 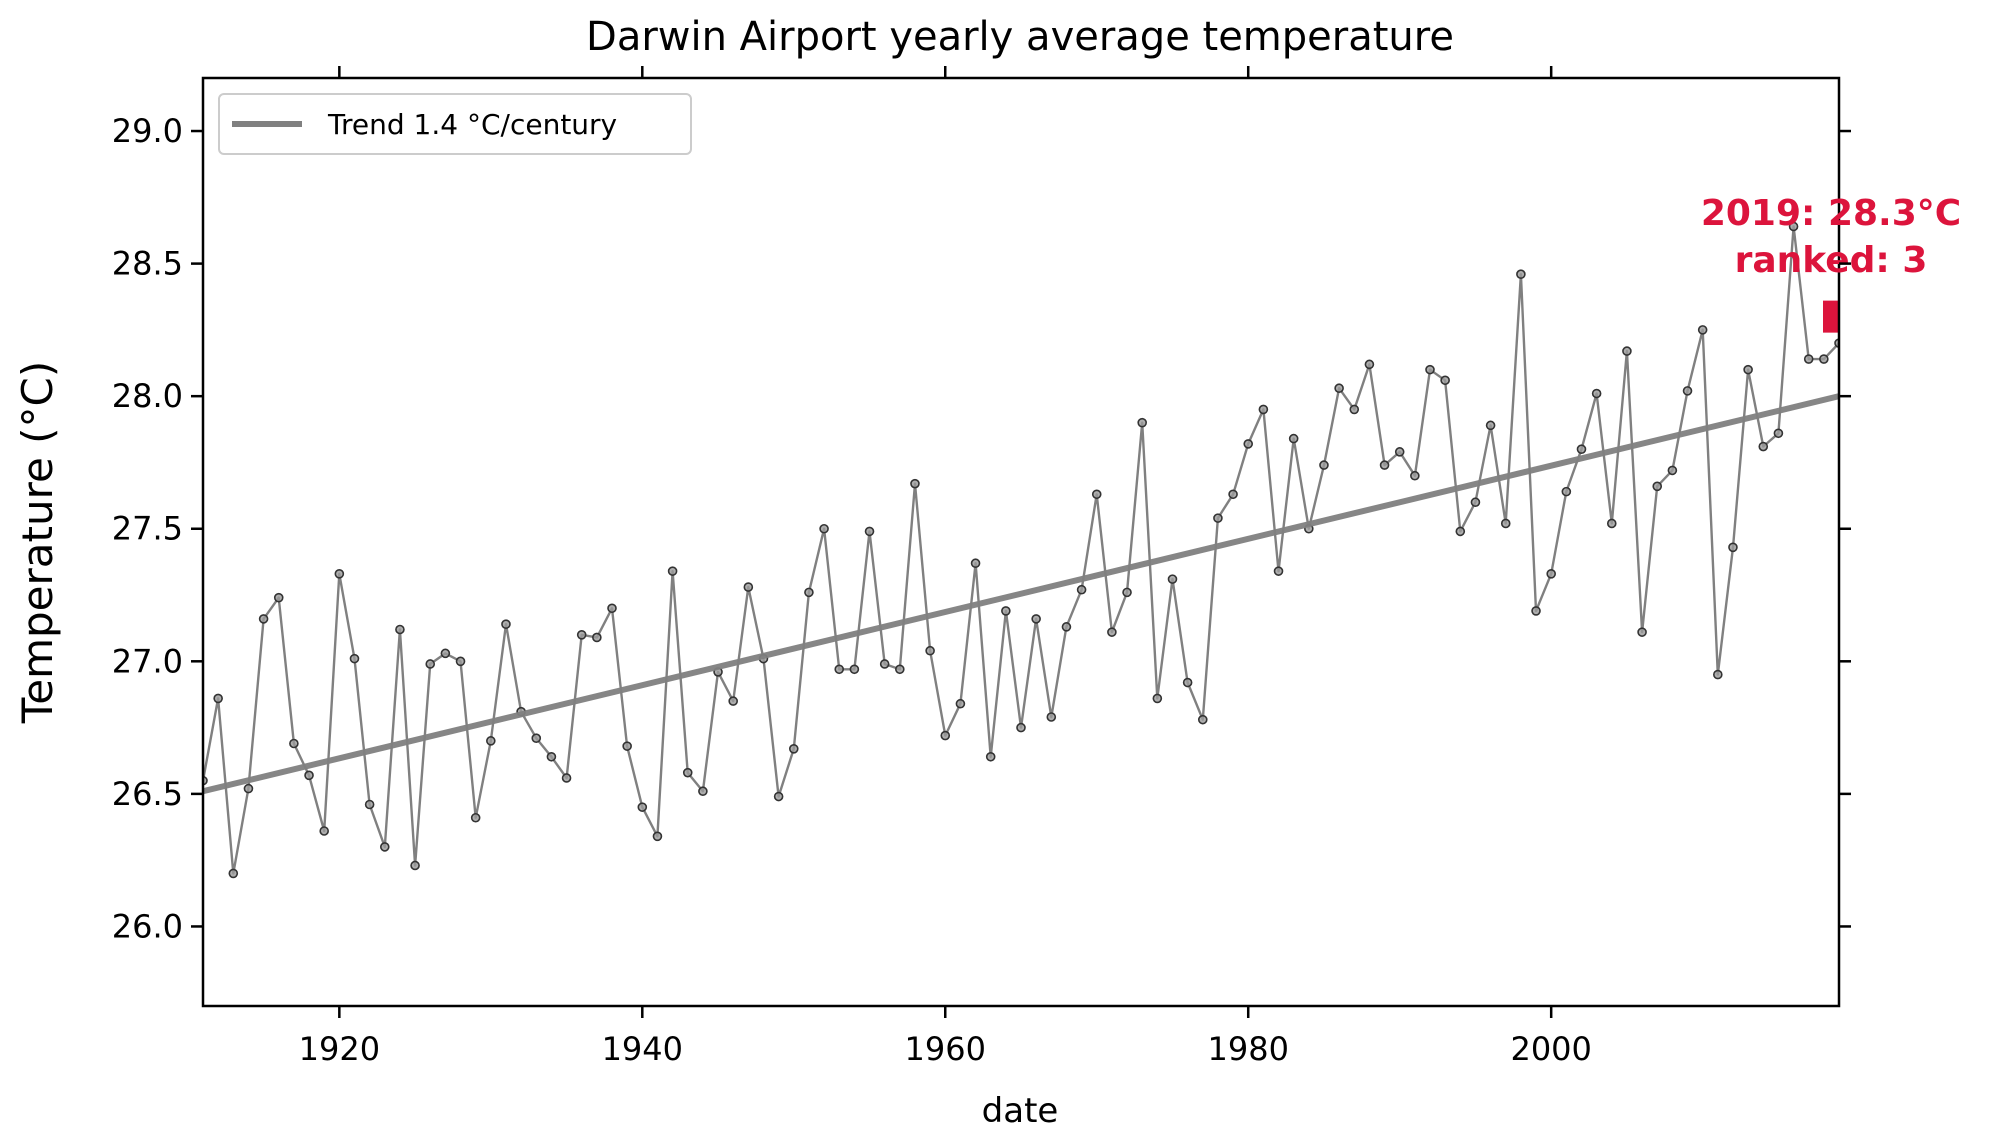 I want to click on x-tick-label-1940: 1940, so click(x=642, y=1049).